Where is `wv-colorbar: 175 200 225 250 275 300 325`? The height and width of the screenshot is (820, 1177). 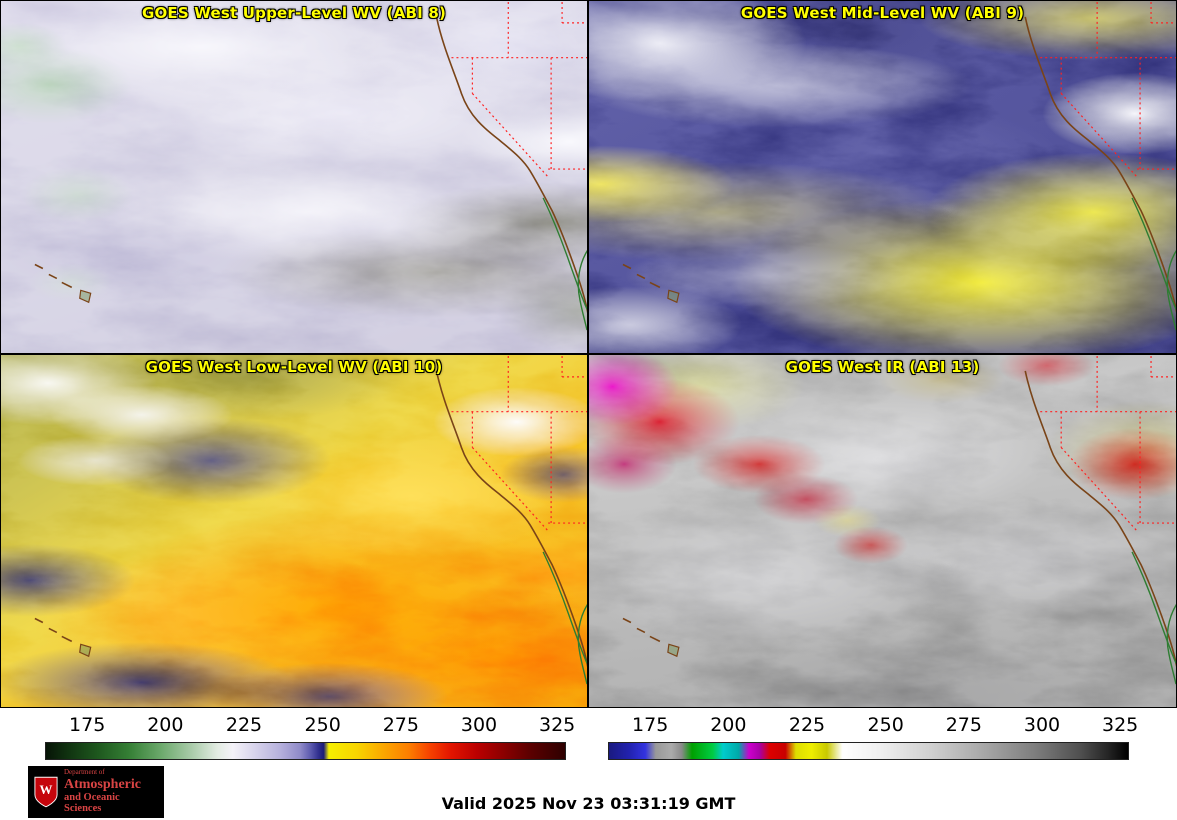
wv-colorbar: 175 200 225 250 275 300 325 is located at coordinates (310, 738).